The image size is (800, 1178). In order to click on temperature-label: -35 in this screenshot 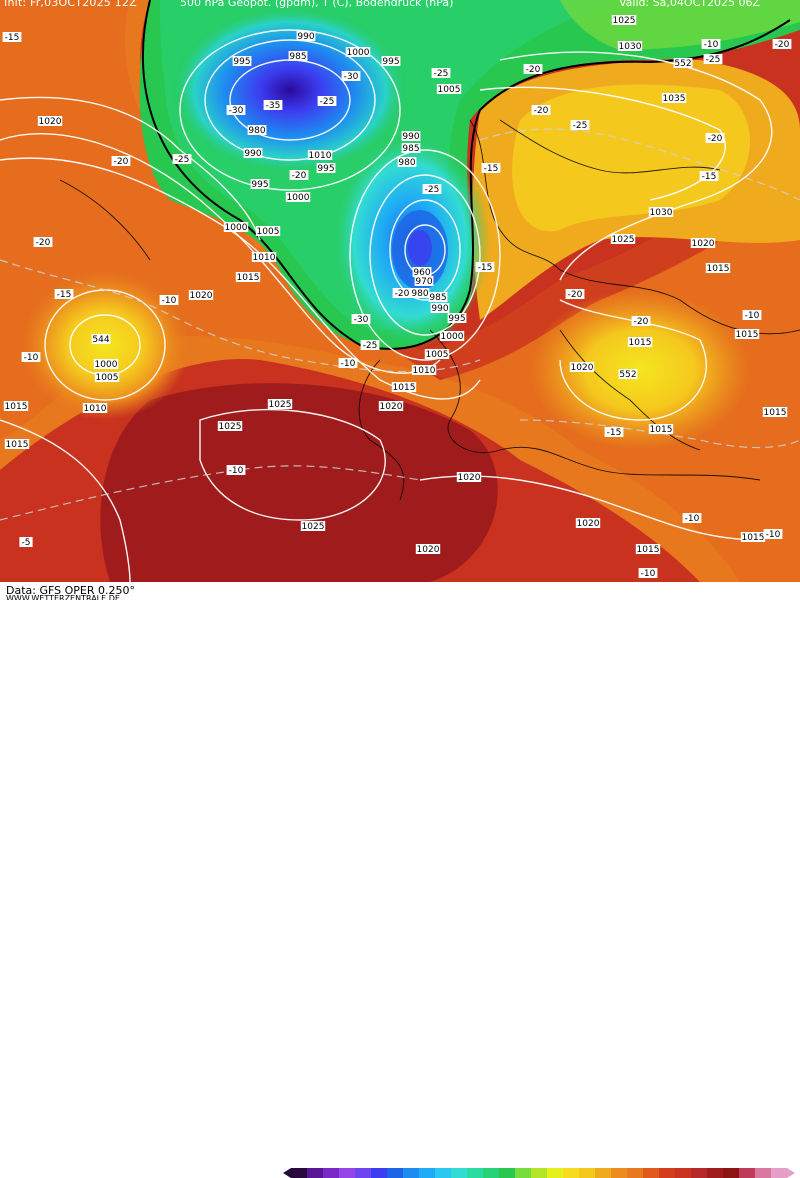, I will do `click(273, 106)`.